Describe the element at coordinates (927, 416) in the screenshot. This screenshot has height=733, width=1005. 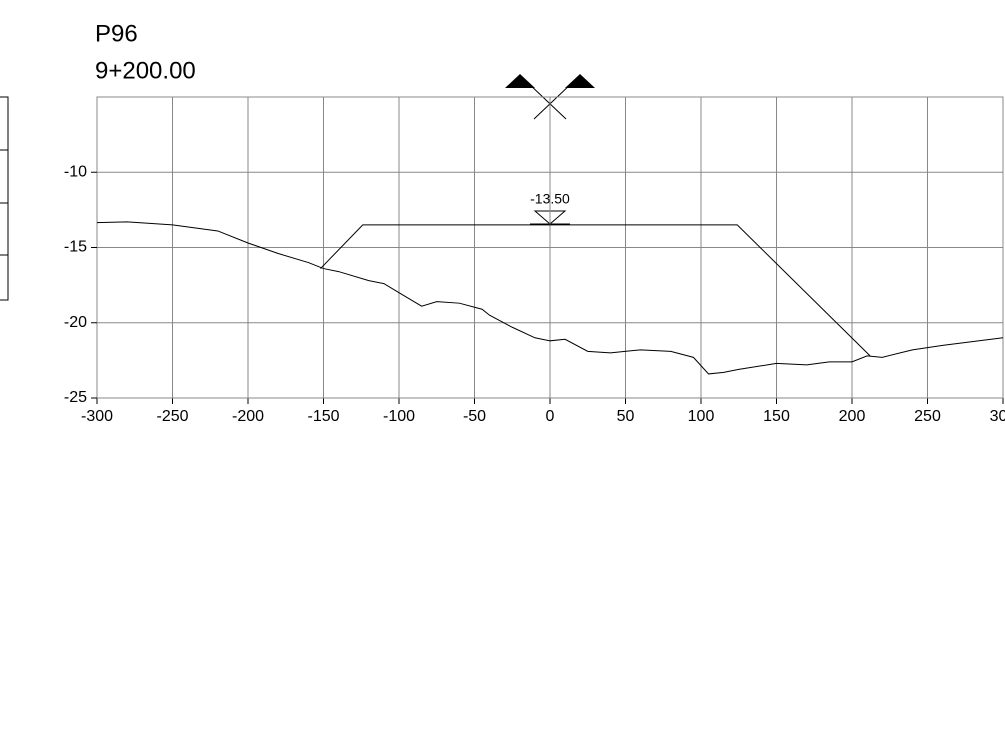
I see `x-tick-label: 250` at that location.